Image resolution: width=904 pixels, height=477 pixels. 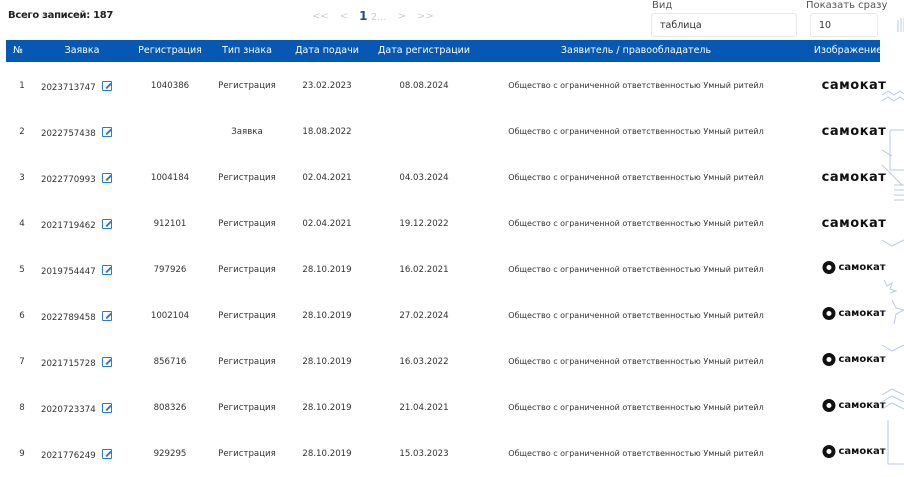 I want to click on registration-number: 1040386, so click(x=170, y=86).